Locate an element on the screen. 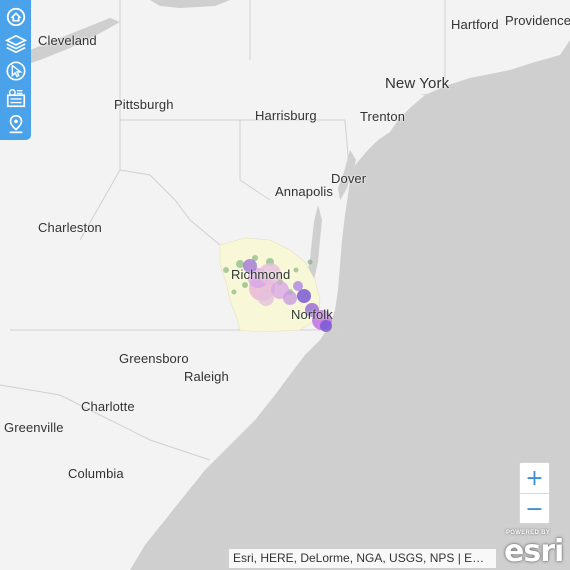  zoom-divider is located at coordinates (534, 493).